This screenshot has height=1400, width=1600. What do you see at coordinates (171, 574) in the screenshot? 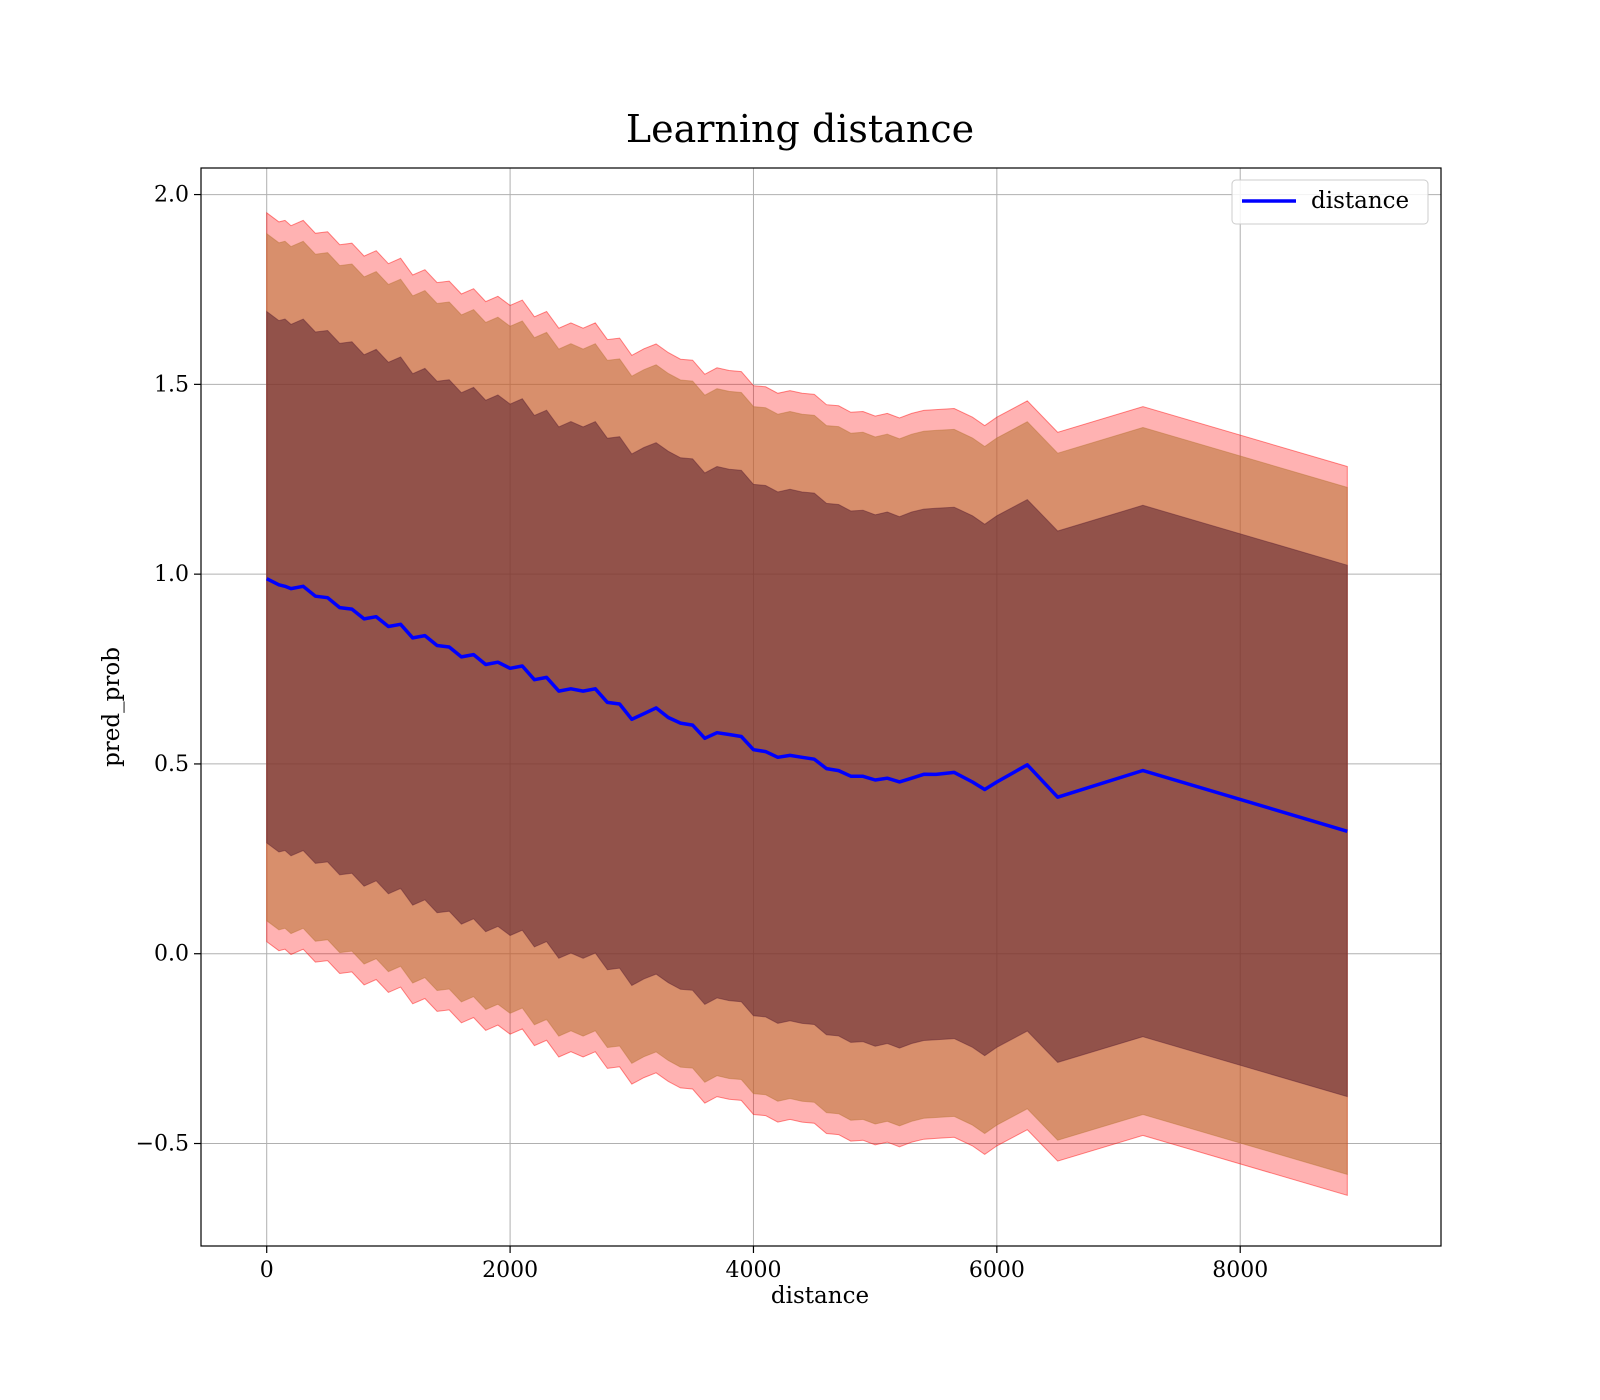
I see `y-tick-label-3: 1.0` at bounding box center [171, 574].